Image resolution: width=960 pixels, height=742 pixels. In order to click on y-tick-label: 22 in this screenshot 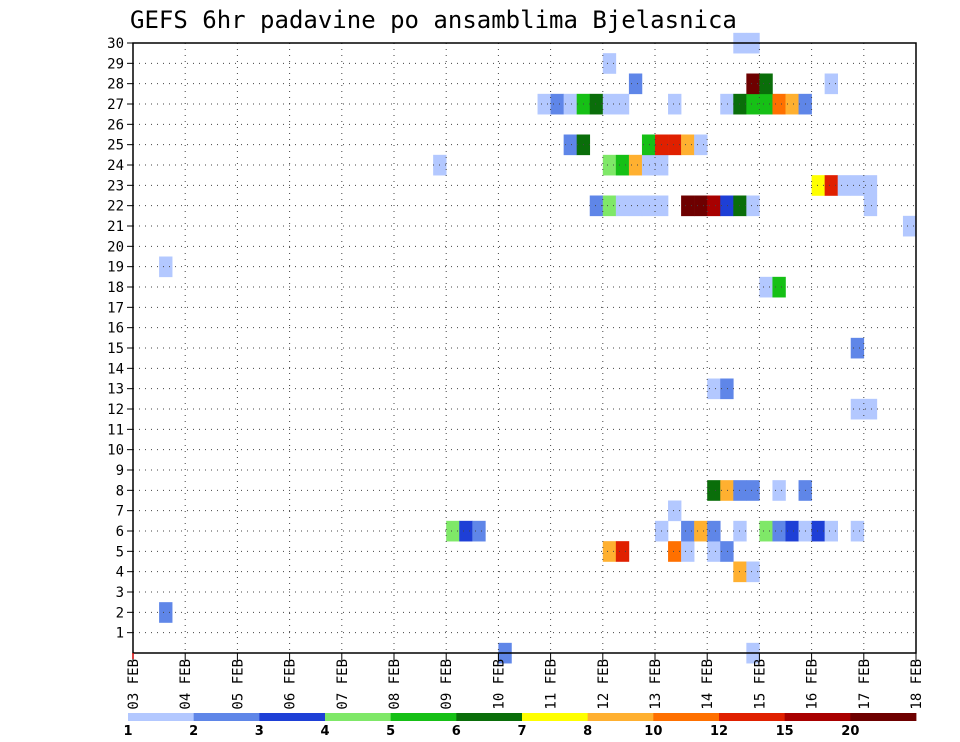, I will do `click(115, 207)`.